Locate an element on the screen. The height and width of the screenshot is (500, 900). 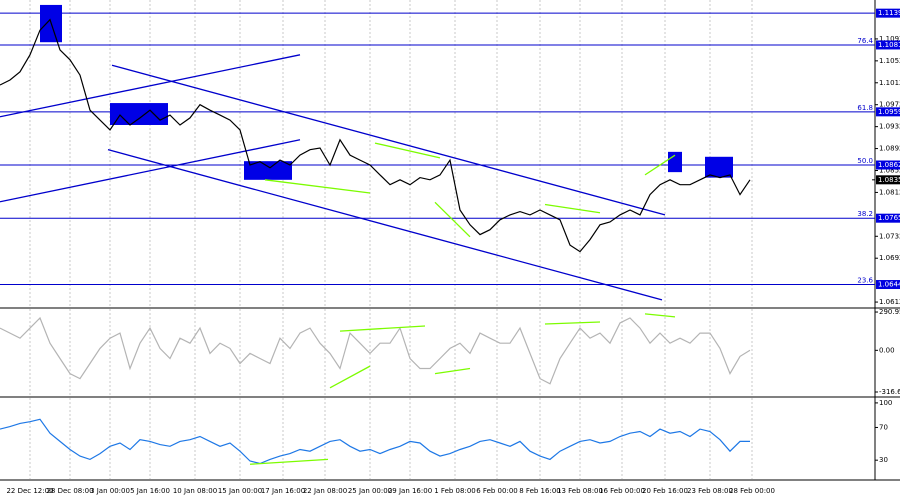
y-tick-label: 0.00 is located at coordinates (887, 350).